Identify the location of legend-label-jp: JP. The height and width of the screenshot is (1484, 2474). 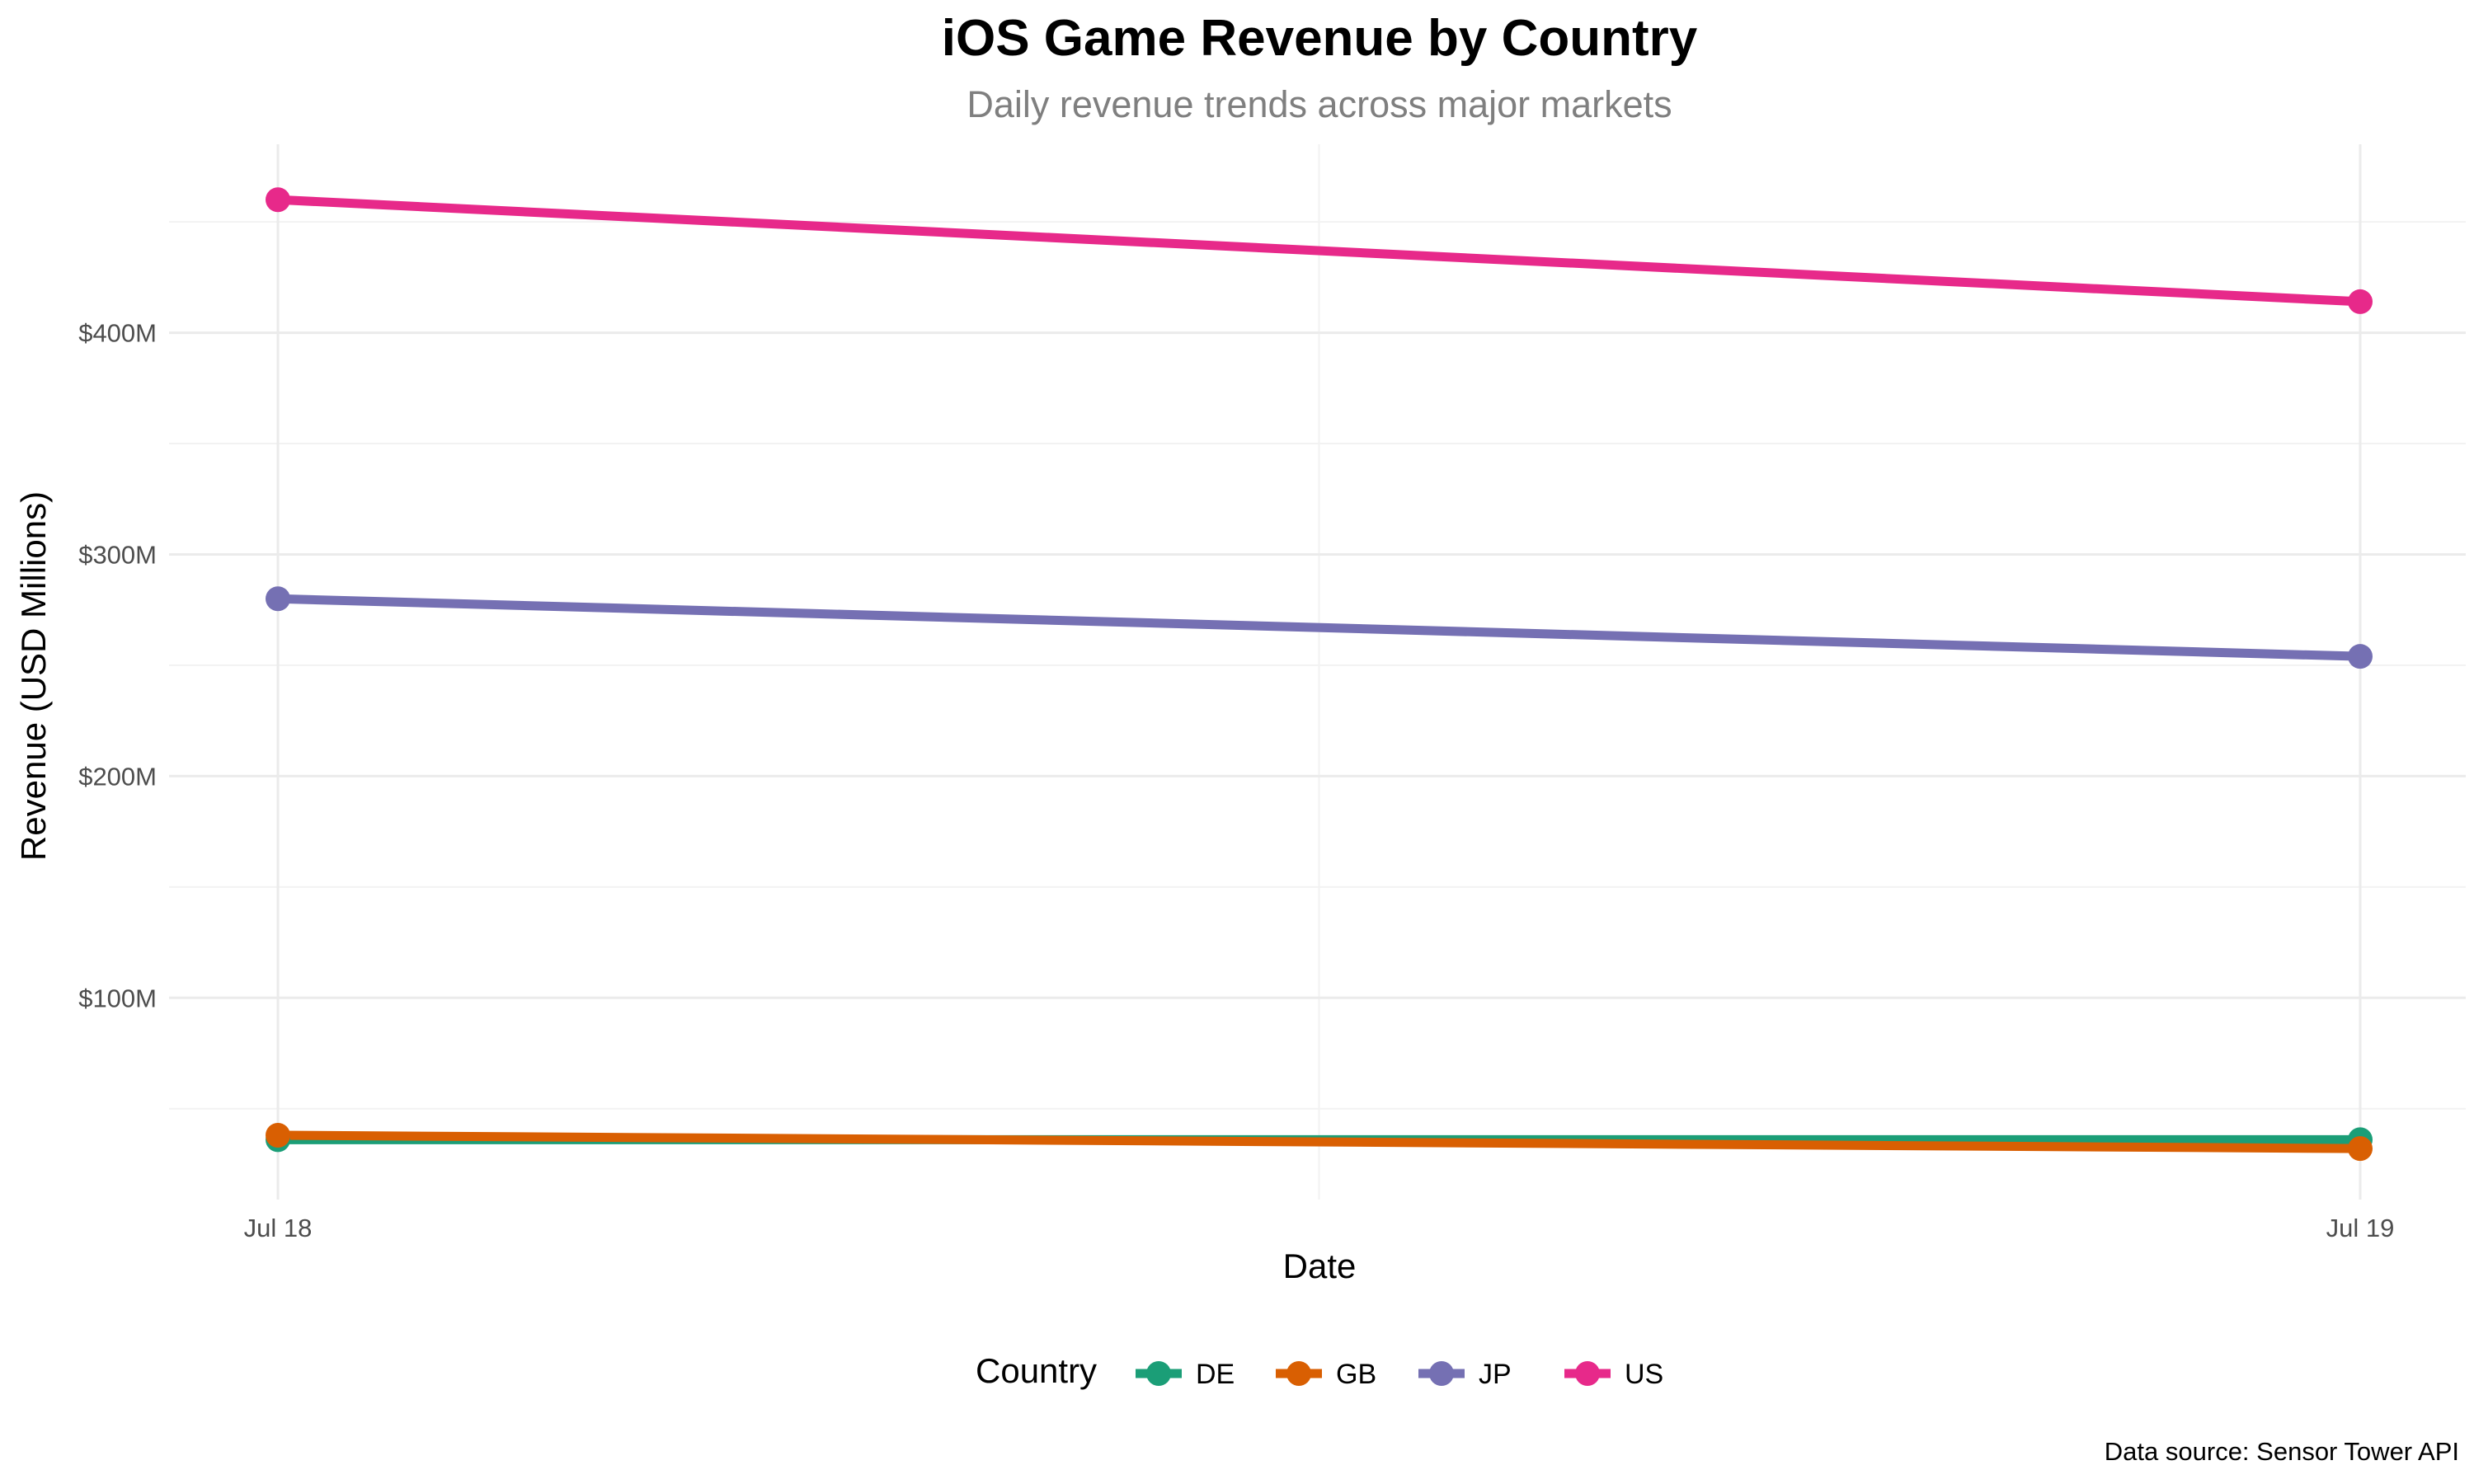
(1495, 1374).